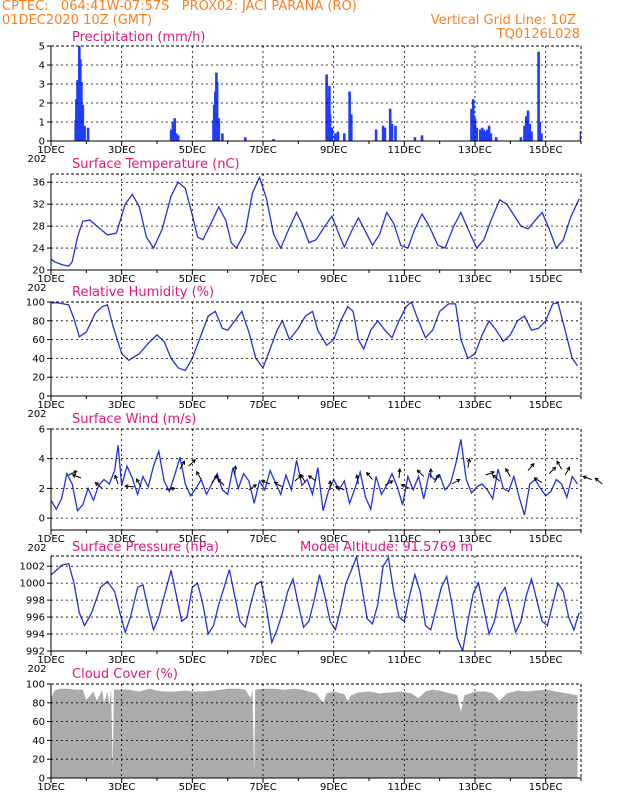 The height and width of the screenshot is (800, 618). Describe the element at coordinates (42, 104) in the screenshot. I see `y-tick-label: 2` at that location.